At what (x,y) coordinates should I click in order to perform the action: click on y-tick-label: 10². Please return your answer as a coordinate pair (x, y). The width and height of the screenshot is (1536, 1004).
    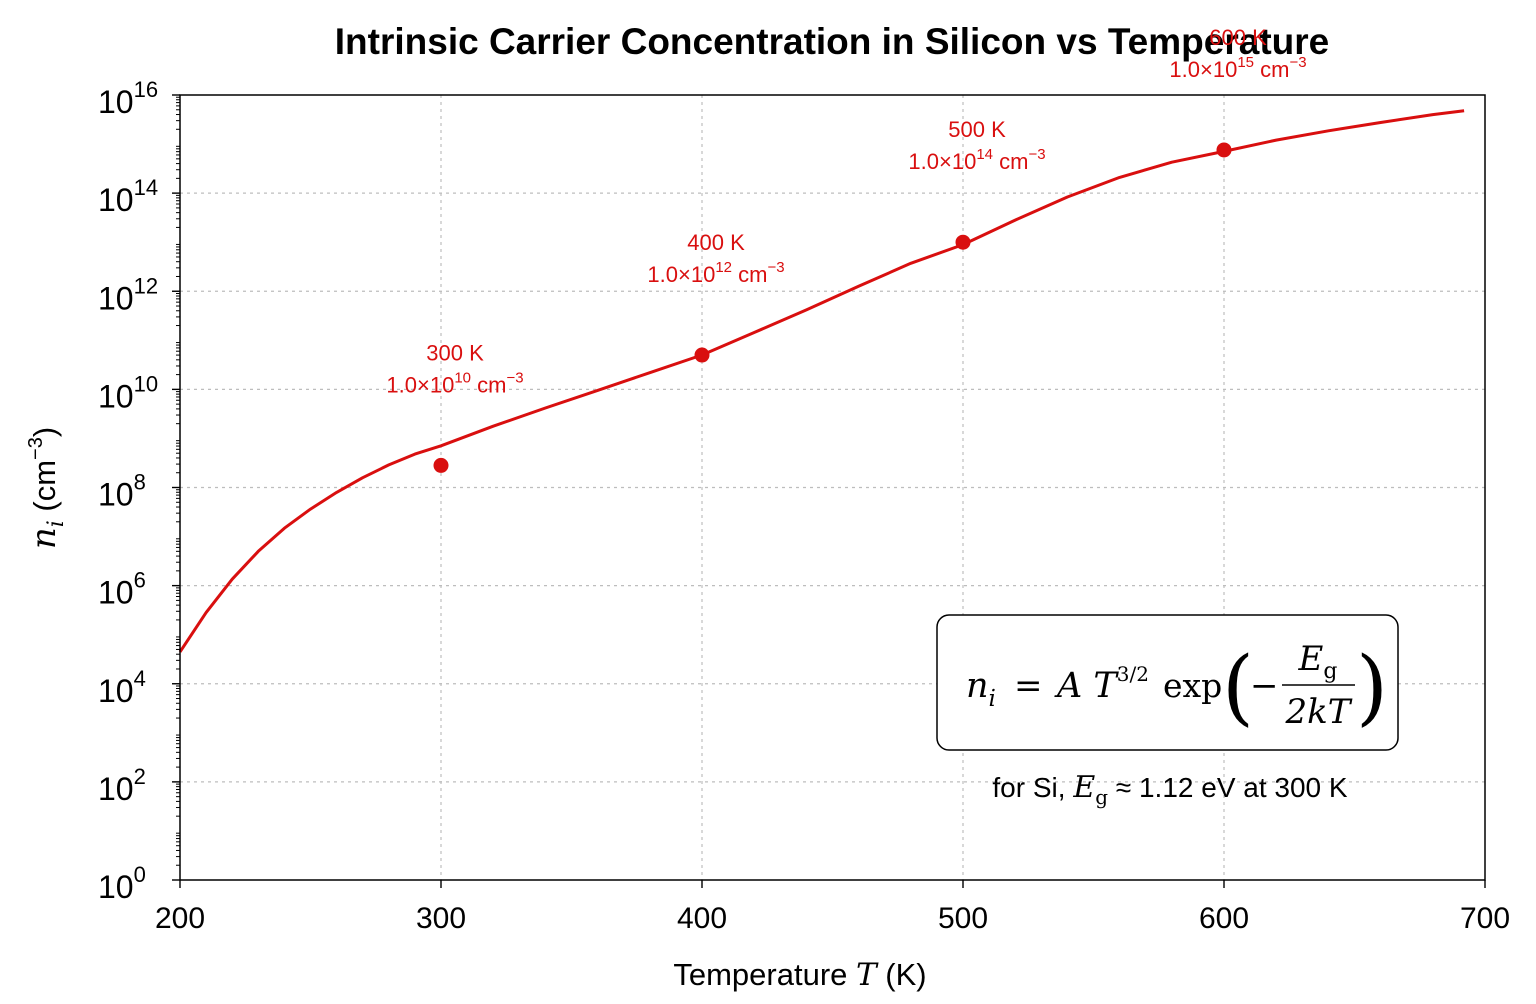
    Looking at the image, I should click on (122, 785).